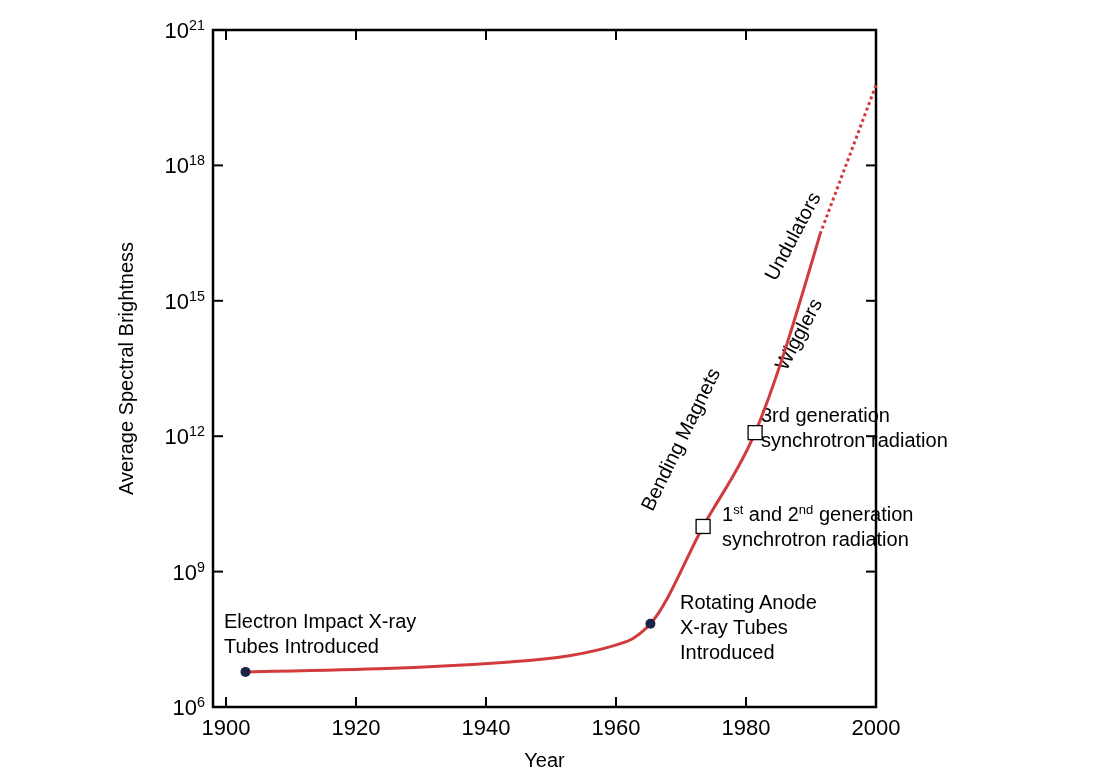  I want to click on x-tick-label: 1920, so click(356, 727).